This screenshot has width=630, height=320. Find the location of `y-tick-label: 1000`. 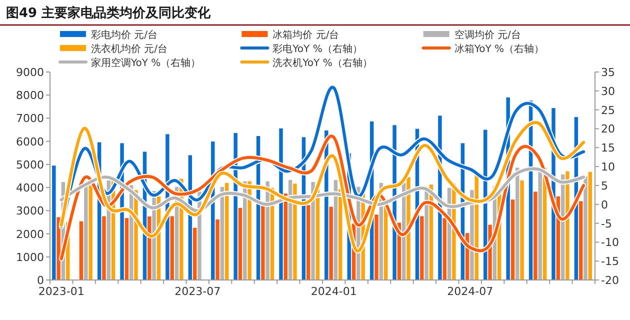

y-tick-label: 1000 is located at coordinates (30, 257).